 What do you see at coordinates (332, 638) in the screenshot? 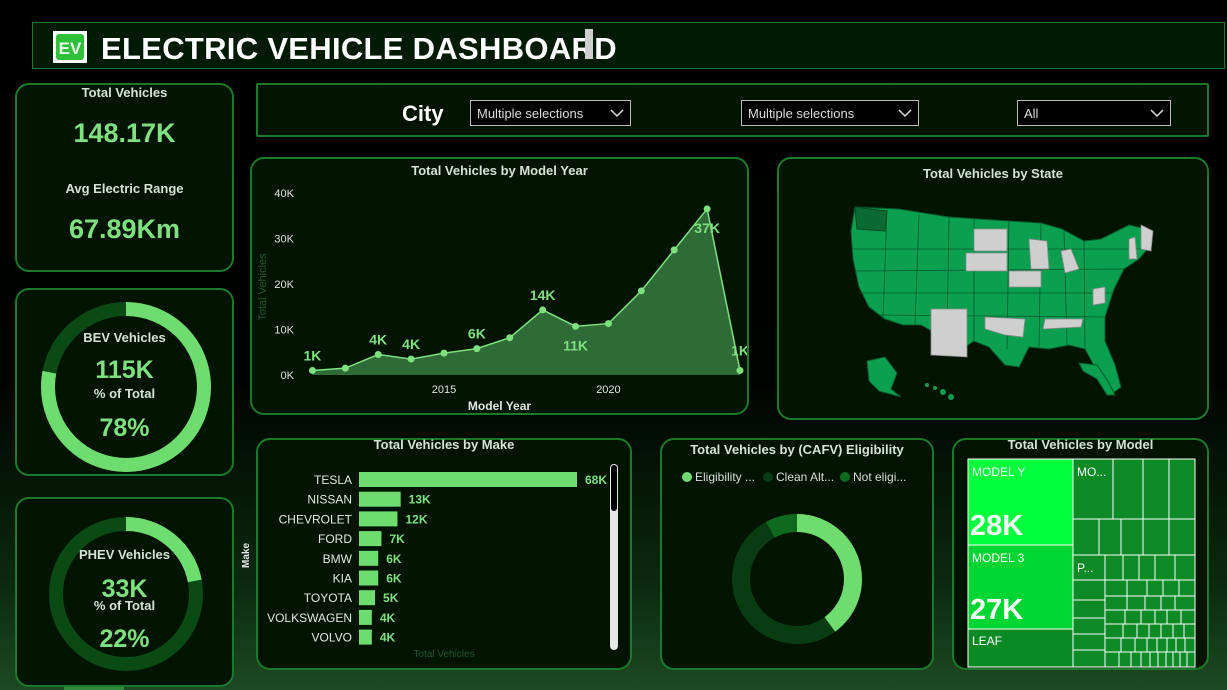
I see `make-category-label: VOLVO` at bounding box center [332, 638].